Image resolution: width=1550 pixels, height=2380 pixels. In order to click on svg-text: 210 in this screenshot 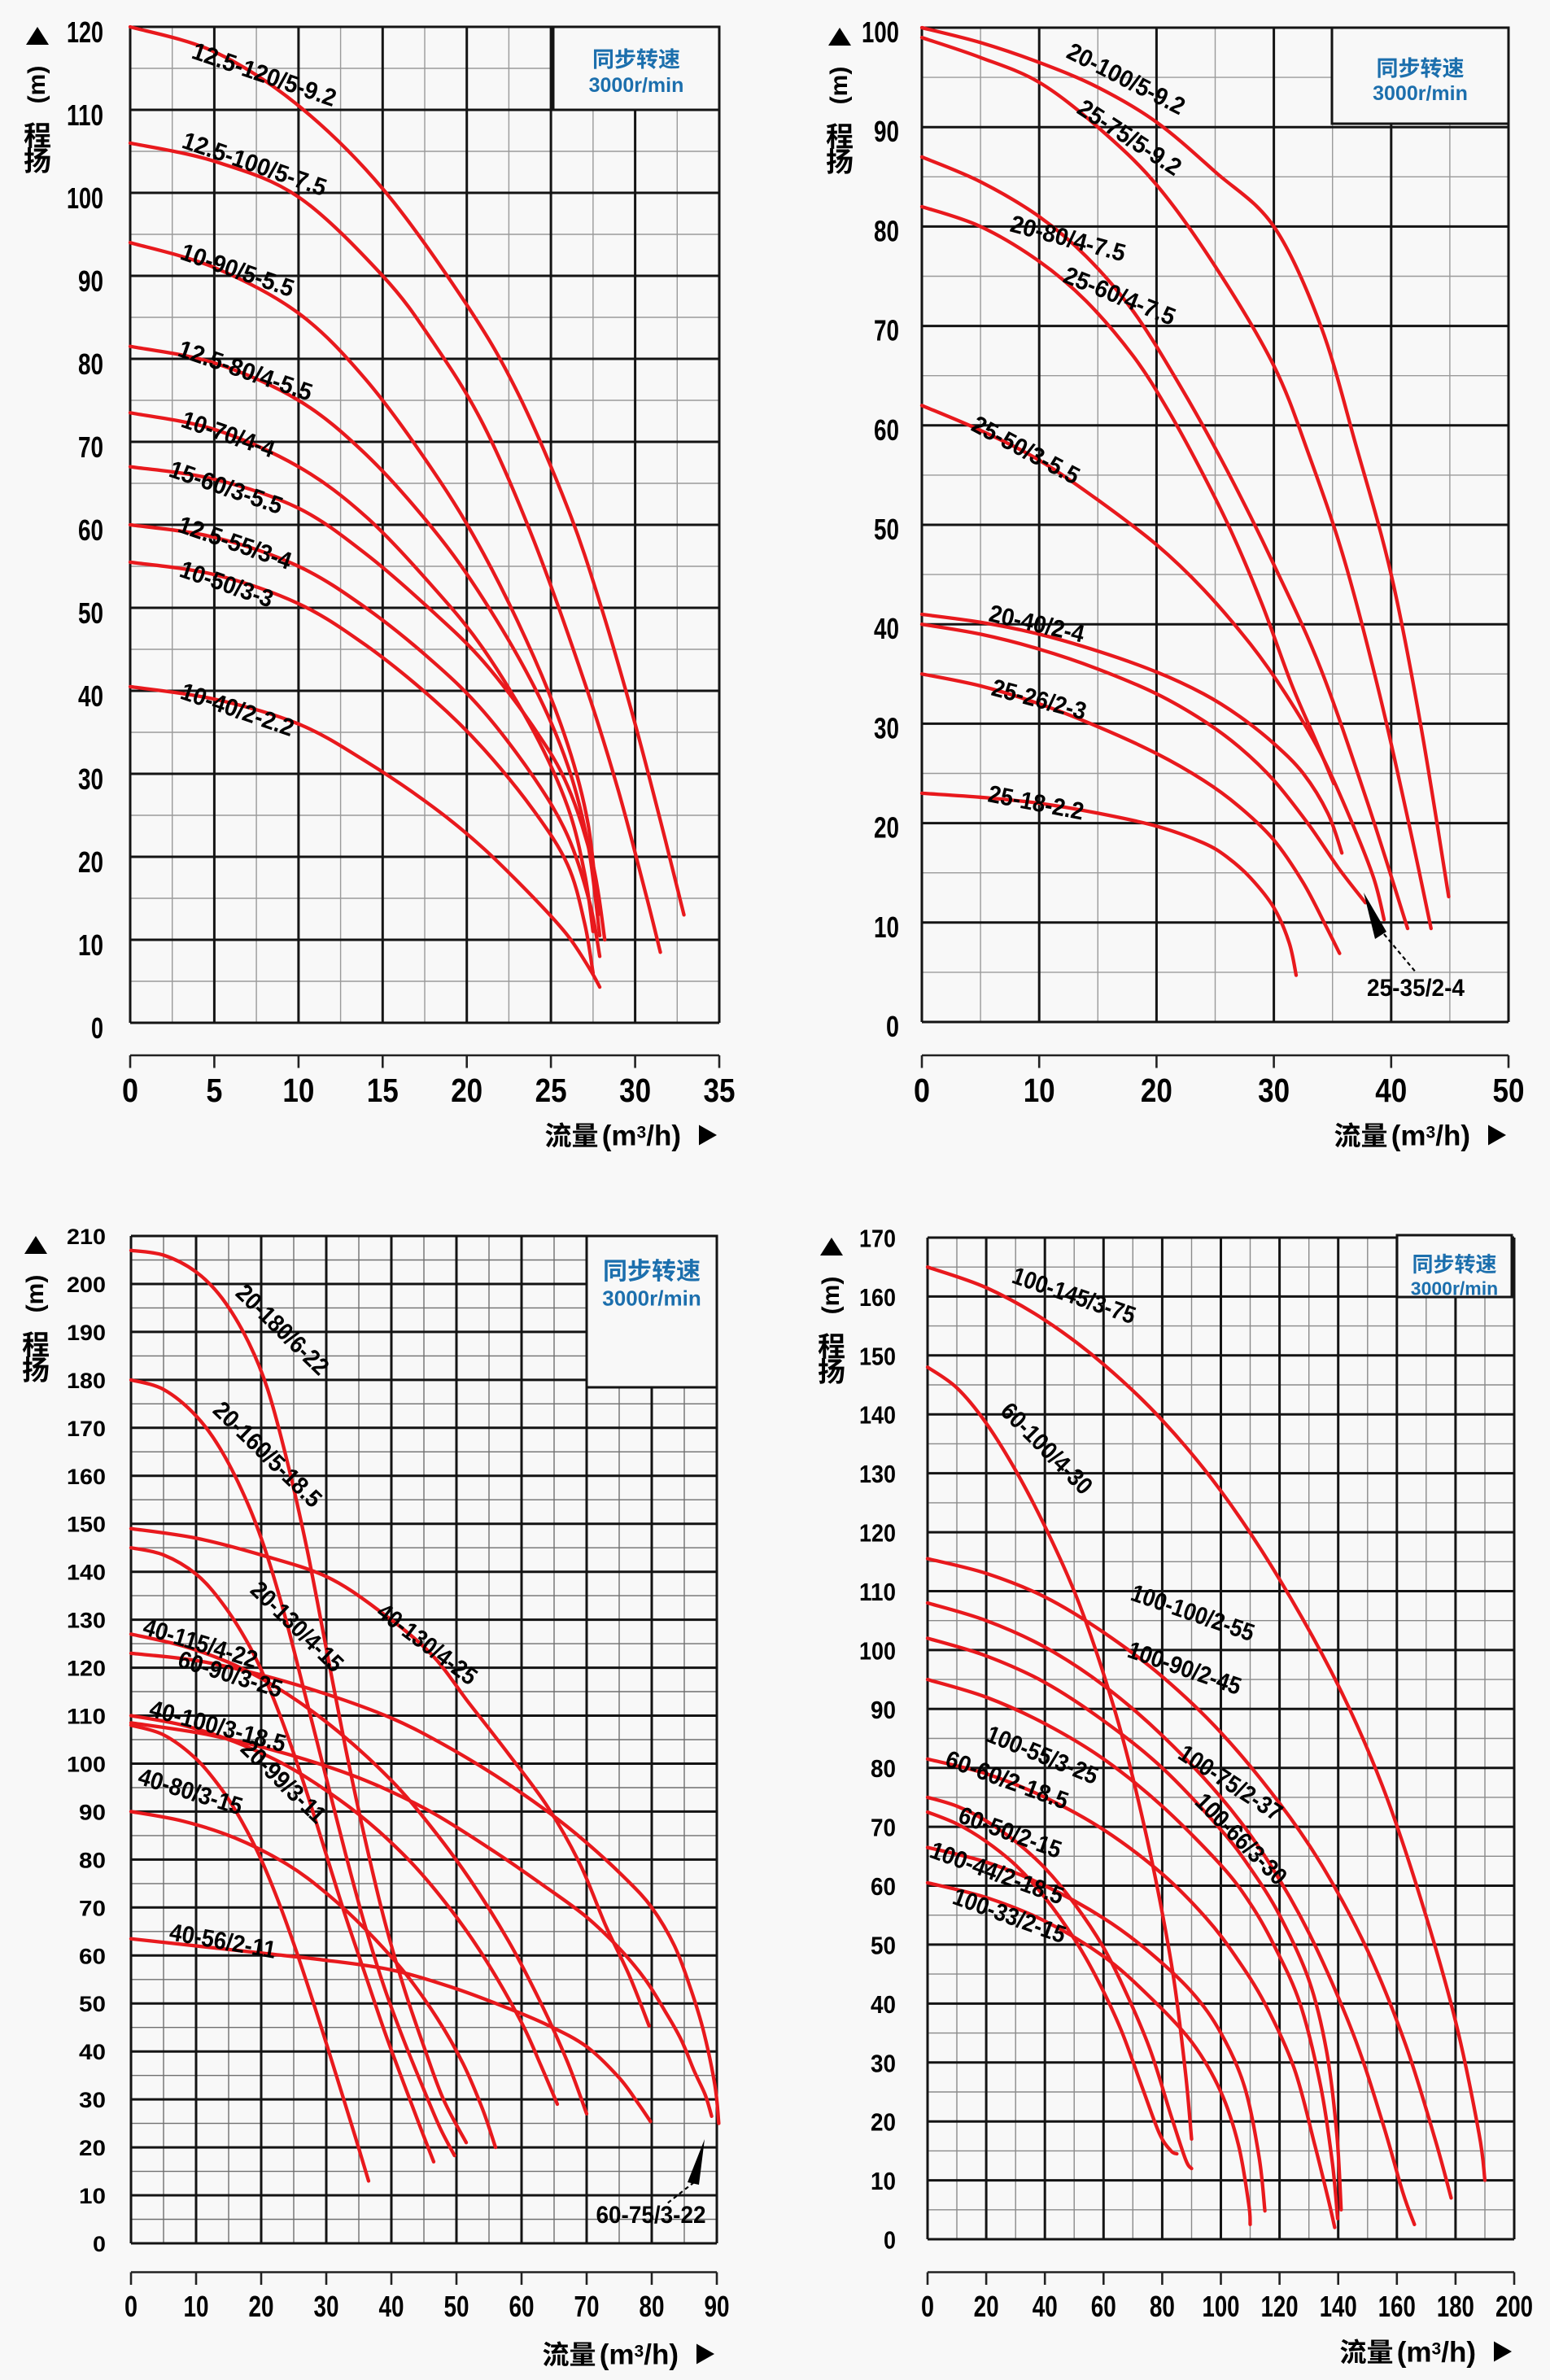, I will do `click(86, 1237)`.